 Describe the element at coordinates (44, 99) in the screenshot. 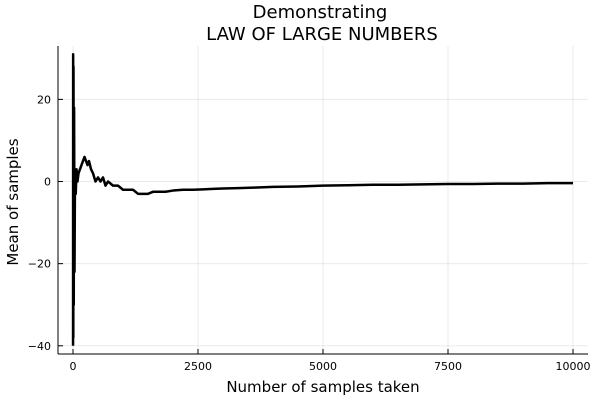

I see `y-tick-label: 20` at that location.